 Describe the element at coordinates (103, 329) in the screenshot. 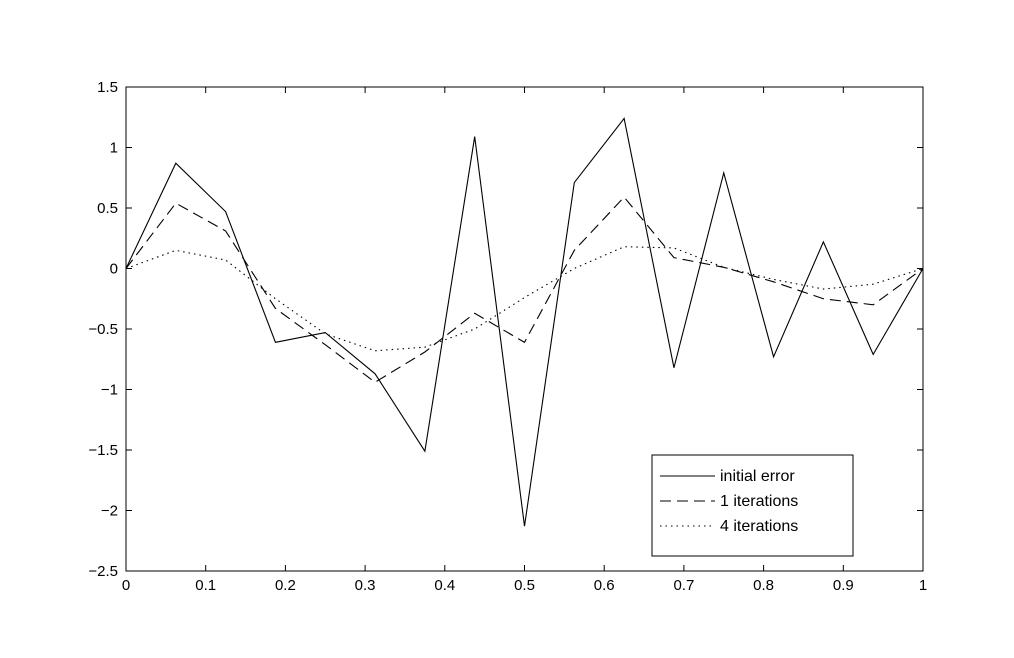

I see `y-tick-label: −0.5` at that location.